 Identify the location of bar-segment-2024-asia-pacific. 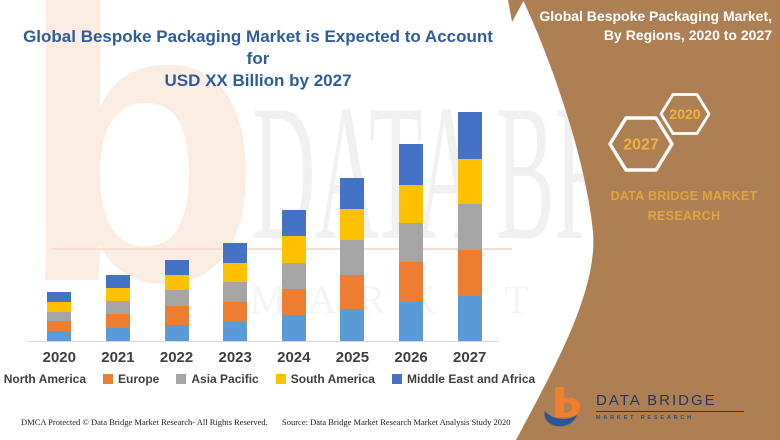
(293, 276).